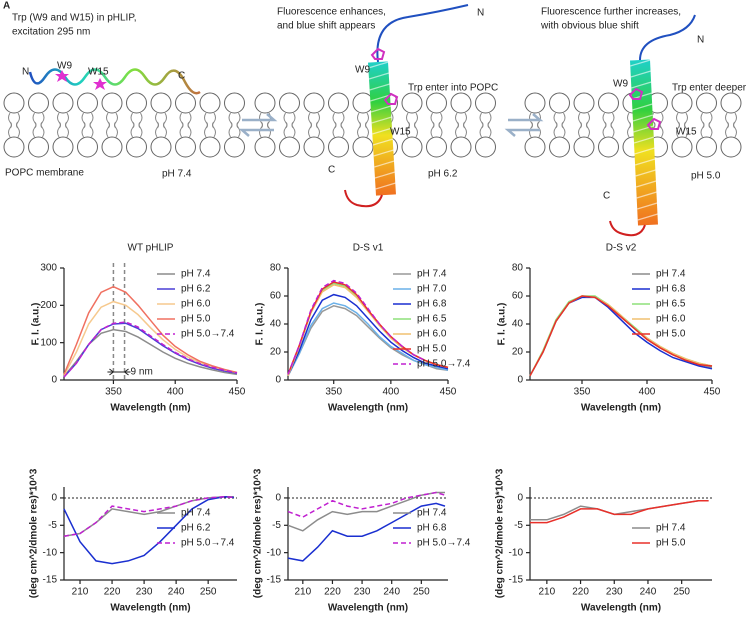  Describe the element at coordinates (627, 228) in the screenshot. I see `c-tail` at that location.